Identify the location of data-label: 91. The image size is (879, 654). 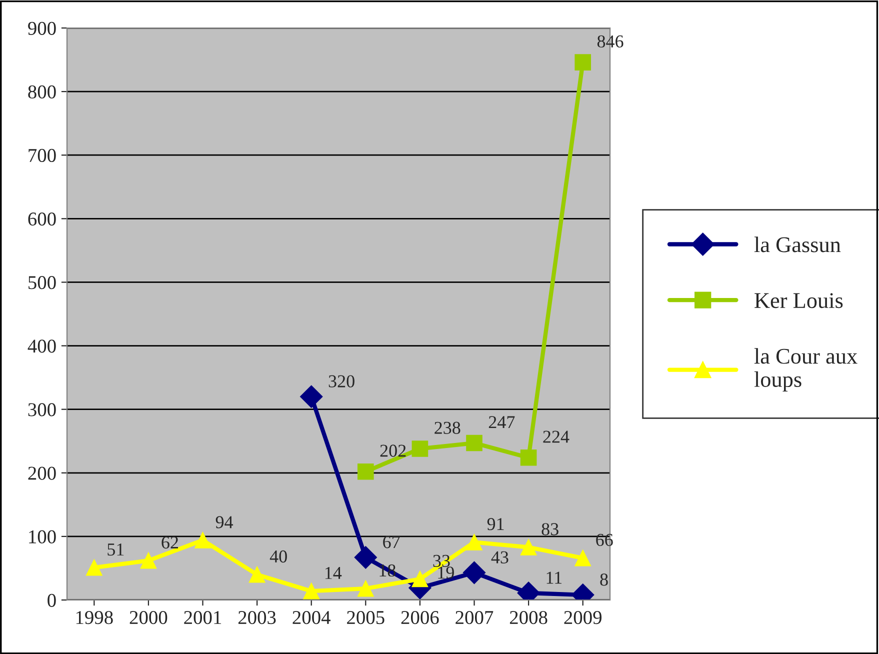
(495, 524).